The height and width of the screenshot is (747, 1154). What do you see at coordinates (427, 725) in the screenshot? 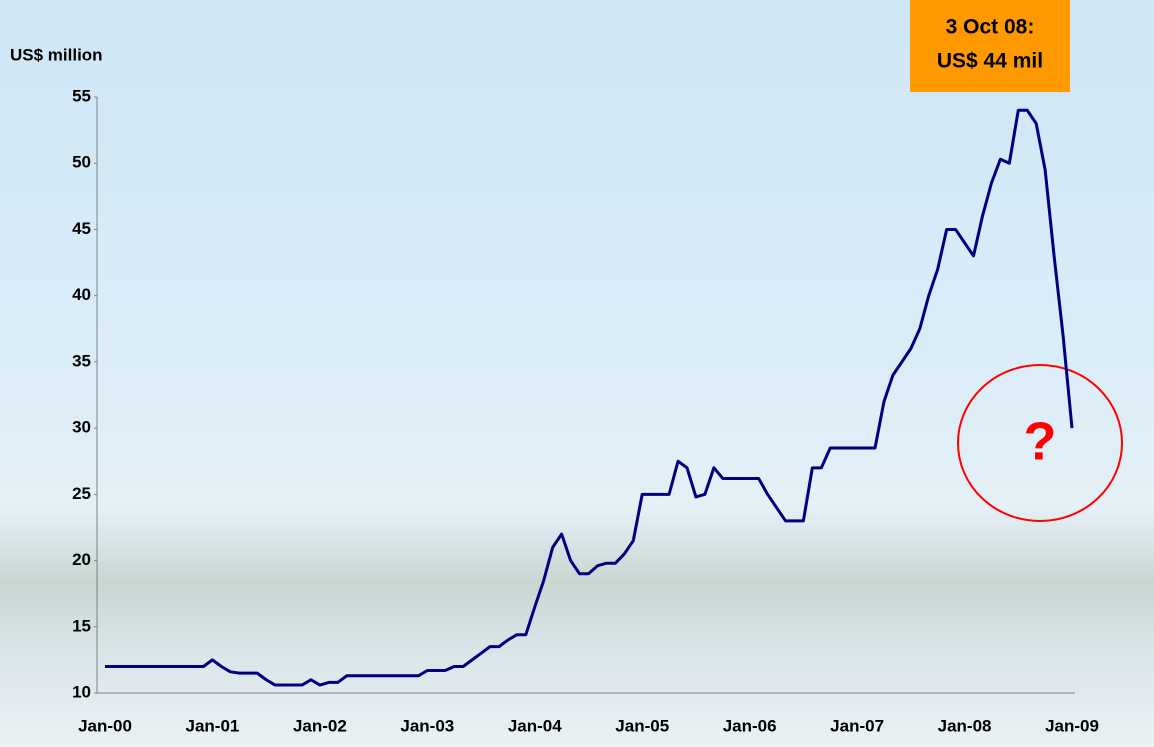
I see `x-tick-label: Jan-03` at bounding box center [427, 725].